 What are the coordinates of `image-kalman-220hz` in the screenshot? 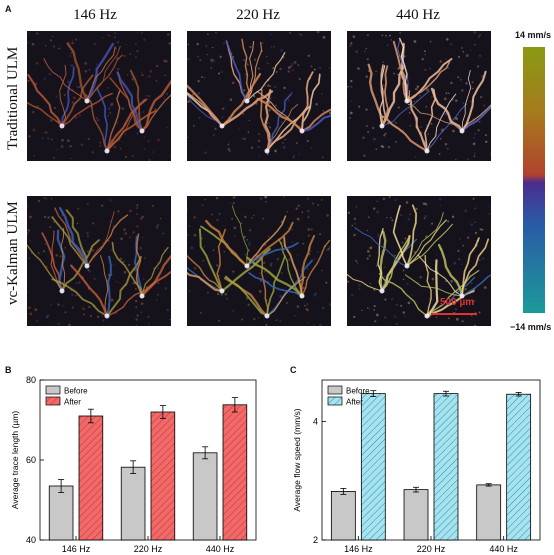 It's located at (259, 261).